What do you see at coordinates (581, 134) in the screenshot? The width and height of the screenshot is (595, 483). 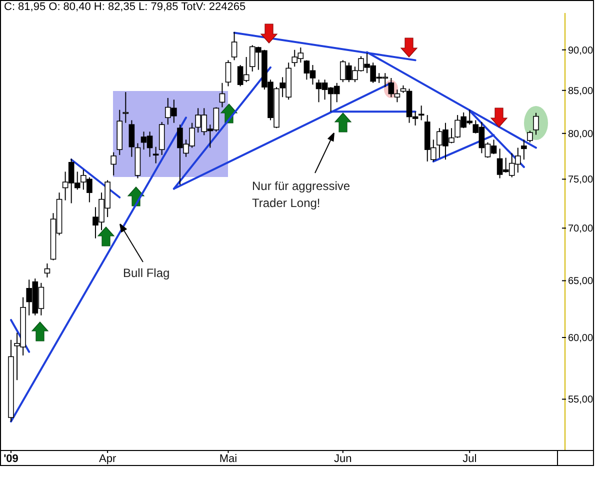 I see `y-tick-label: 80,00` at bounding box center [581, 134].